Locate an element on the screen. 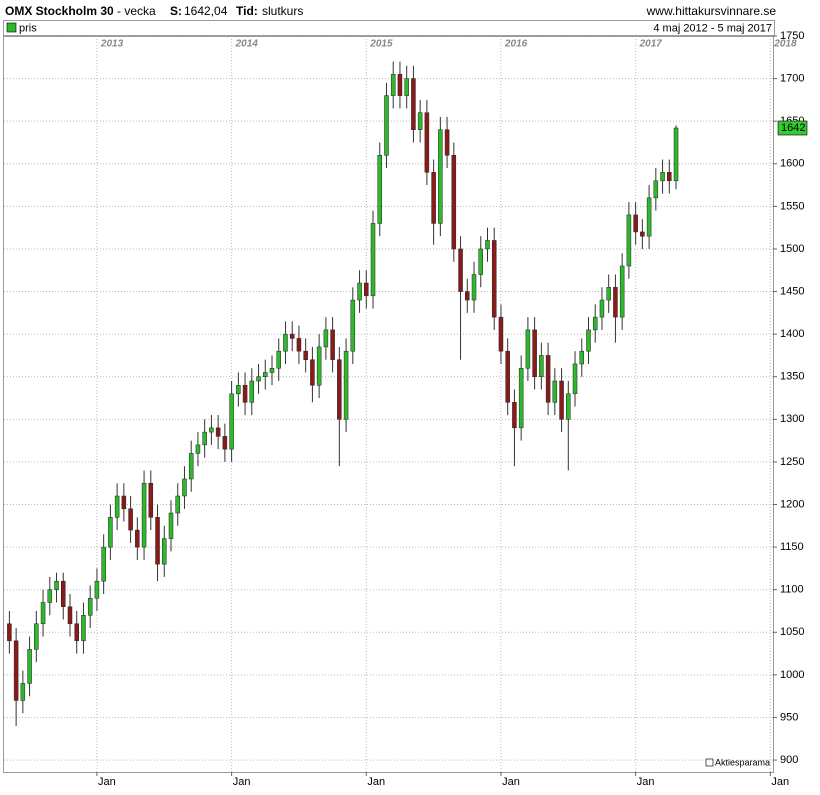 This screenshot has height=795, width=820. source: www.hittakursvinnare.se is located at coordinates (711, 11).